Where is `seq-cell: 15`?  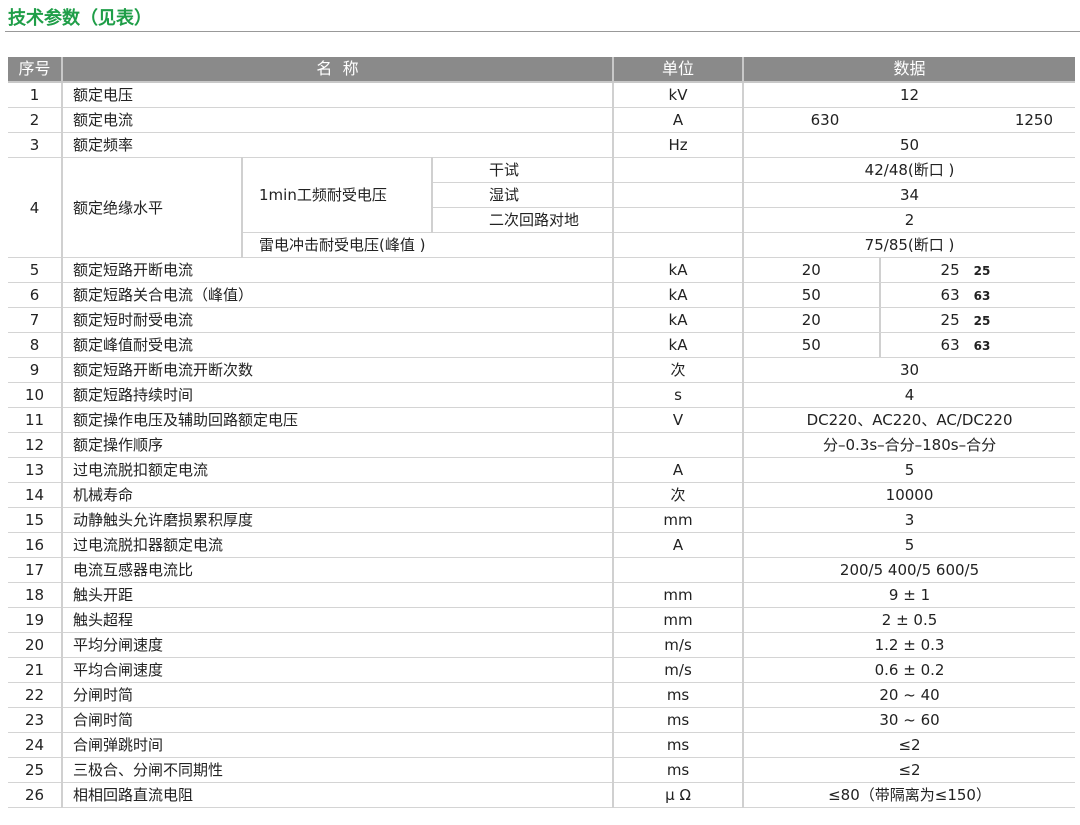
seq-cell: 15 is located at coordinates (35, 520).